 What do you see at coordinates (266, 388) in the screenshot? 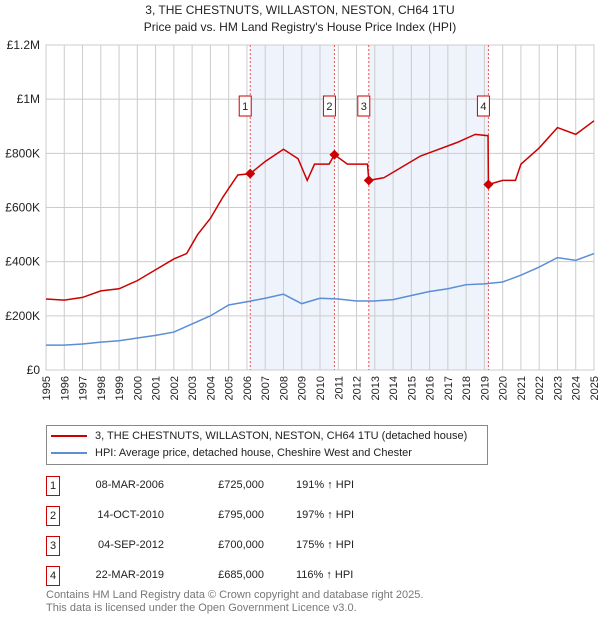
I see `x-tick-label: 2007` at bounding box center [266, 388].